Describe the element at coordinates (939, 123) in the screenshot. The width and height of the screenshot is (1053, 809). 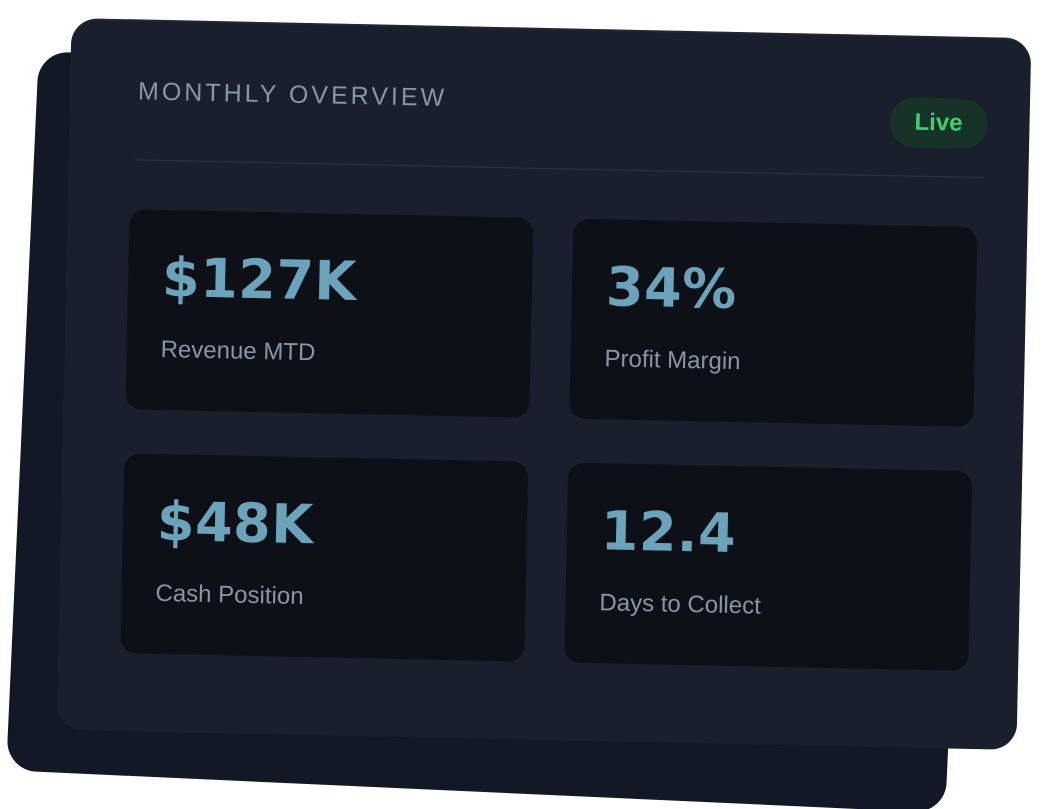
I see `live-status-badge: Live` at that location.